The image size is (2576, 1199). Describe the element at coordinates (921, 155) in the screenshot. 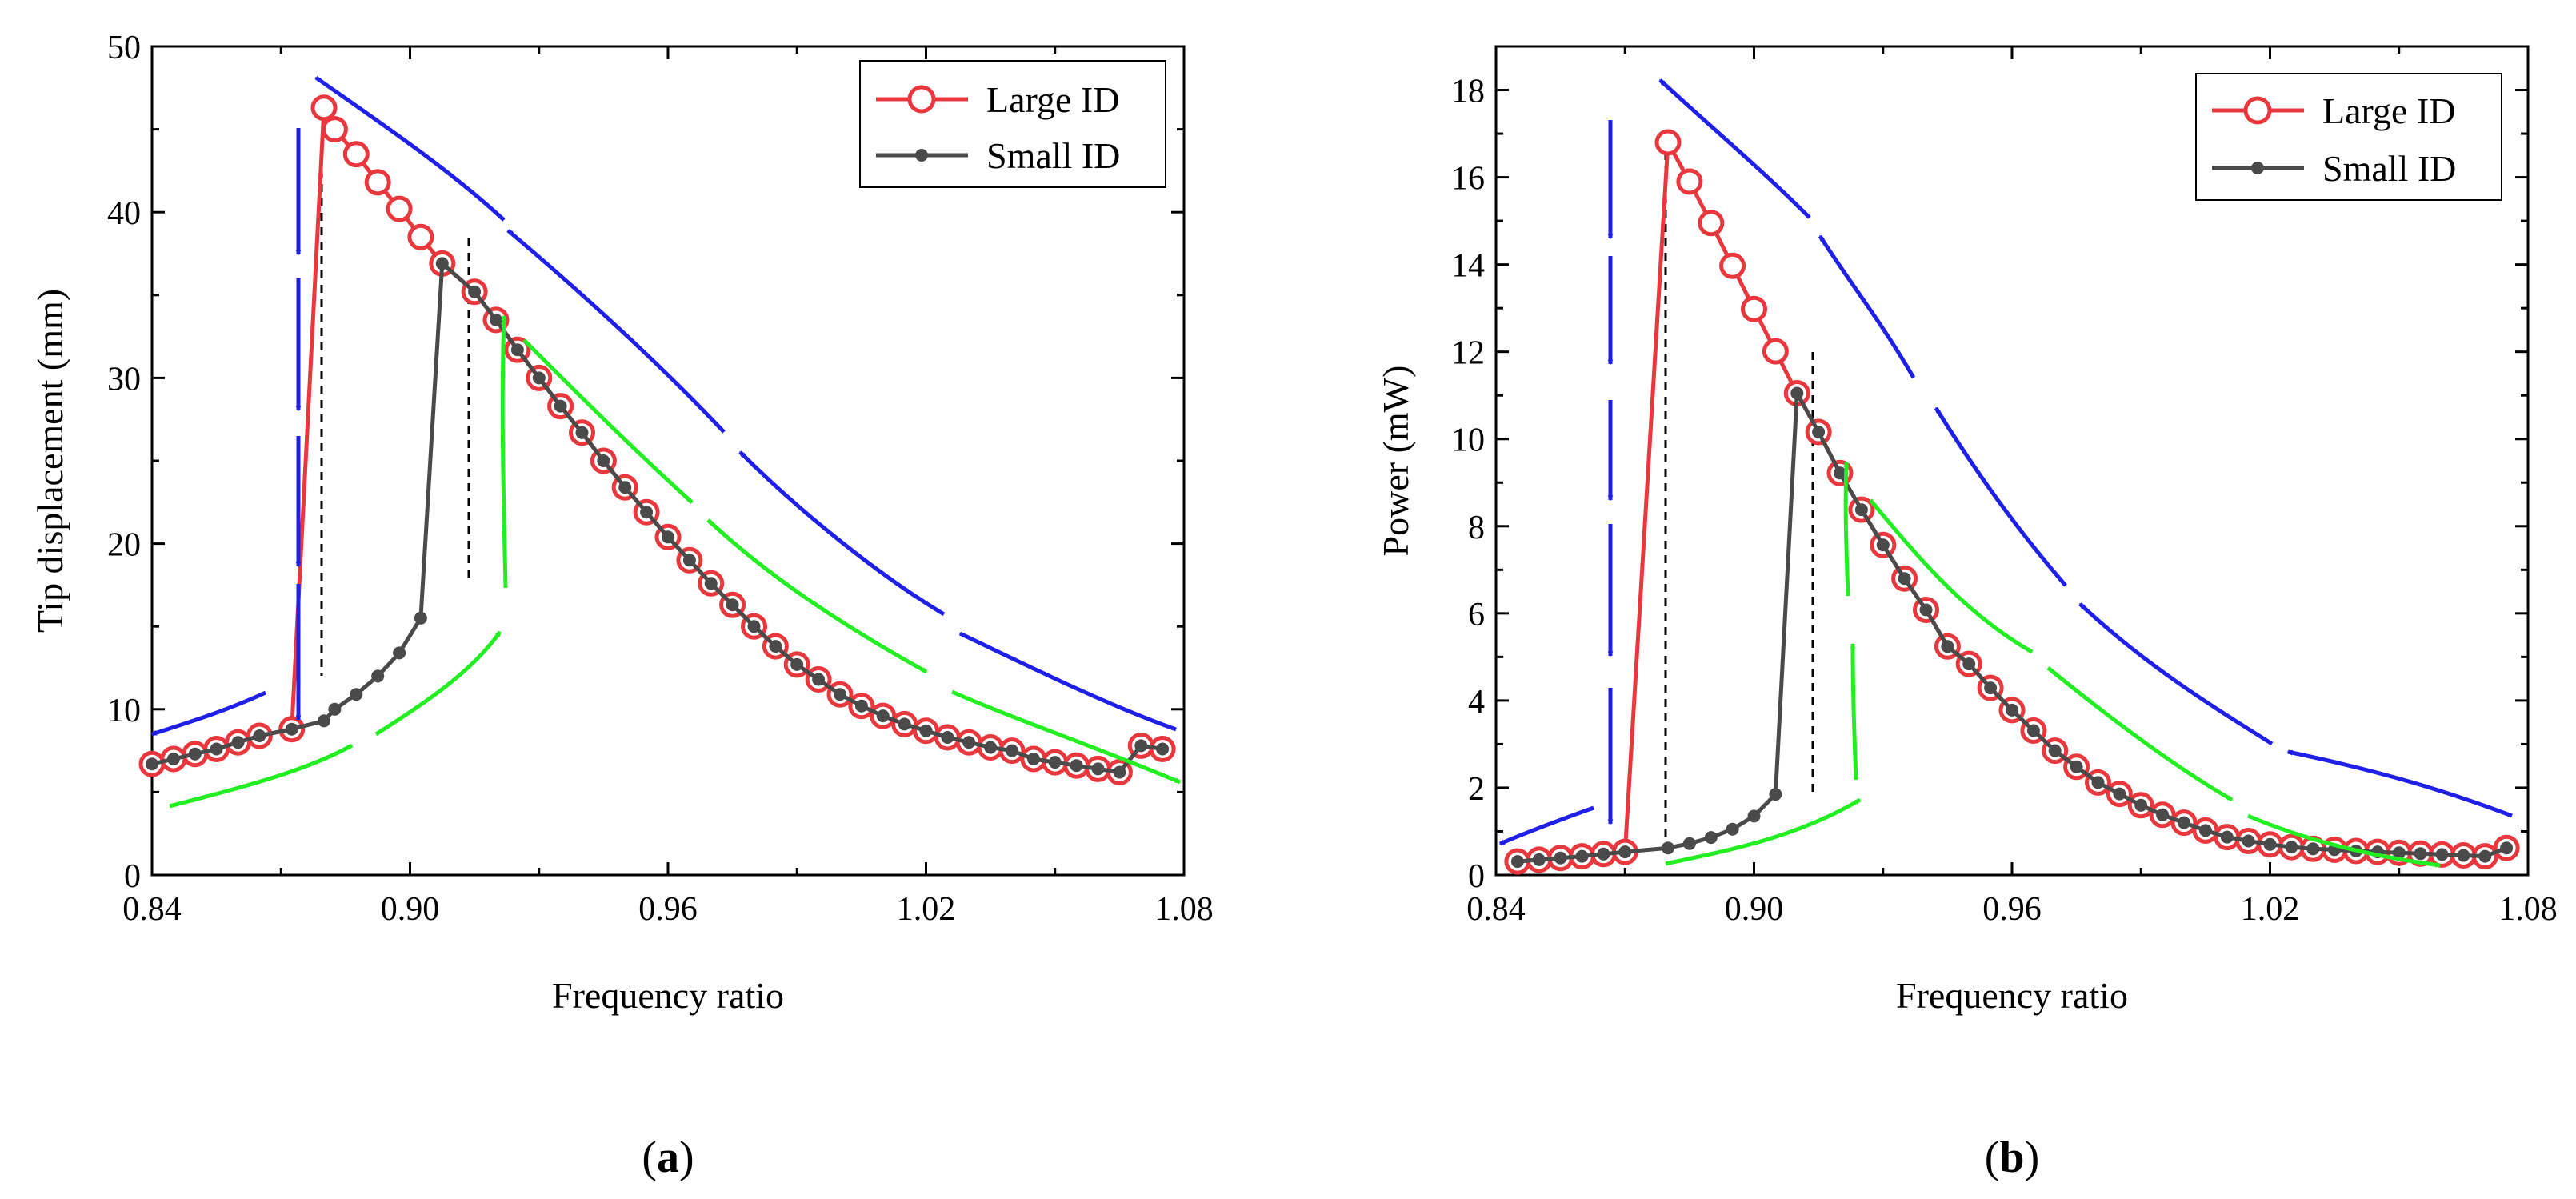

I see `legend-small-id-marker` at that location.